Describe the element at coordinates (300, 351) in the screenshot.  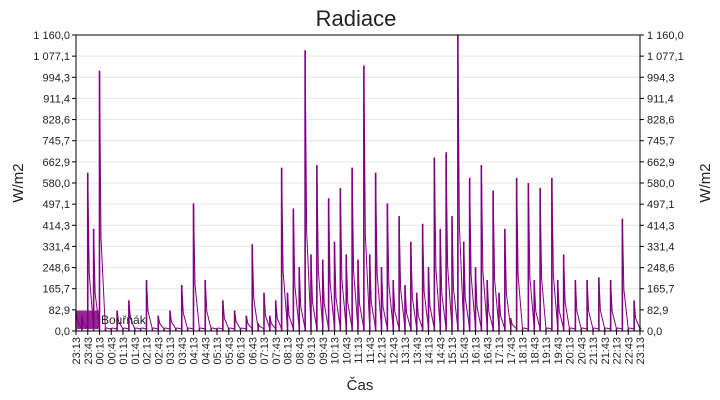
I see `x-tick-label: 08:43` at that location.